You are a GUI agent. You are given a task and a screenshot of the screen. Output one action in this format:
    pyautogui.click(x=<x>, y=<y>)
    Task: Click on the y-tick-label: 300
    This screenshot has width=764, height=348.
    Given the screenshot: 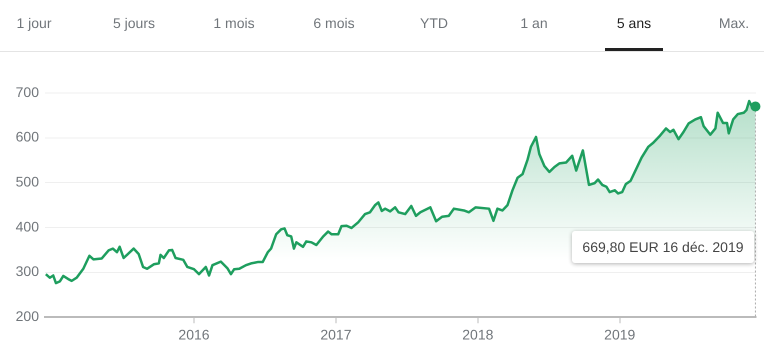 What is the action you would take?
    pyautogui.click(x=28, y=271)
    